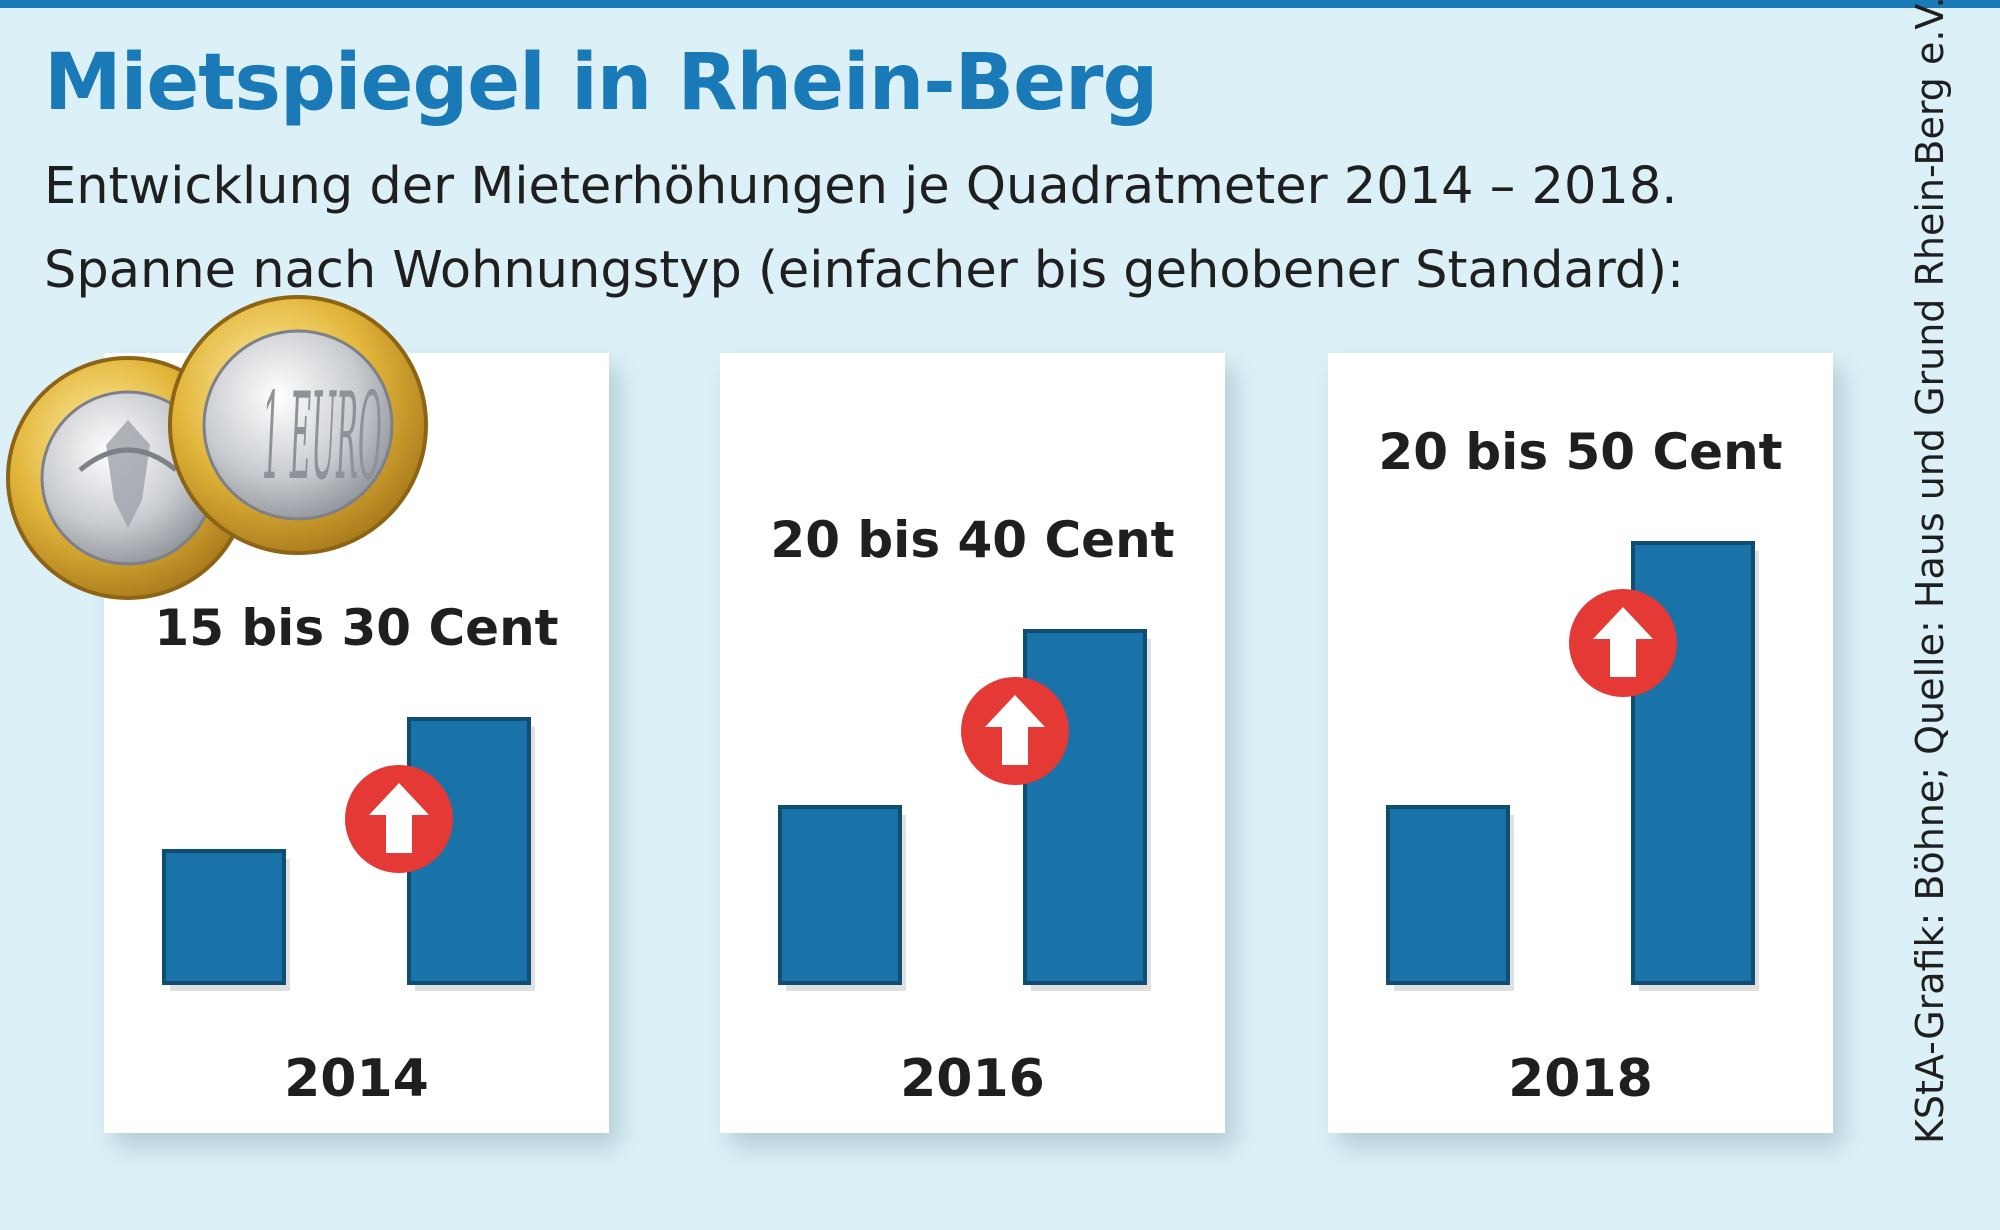 Image resolution: width=2000 pixels, height=1230 pixels. Describe the element at coordinates (356, 628) in the screenshot. I see `range-label-2014: 15 bis 30 Cent` at that location.